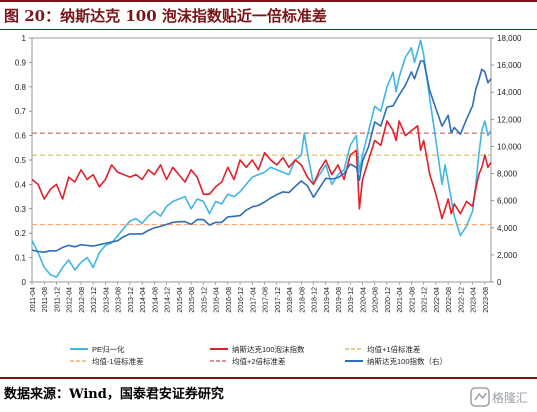 The width and height of the screenshot is (537, 412). What do you see at coordinates (509, 119) in the screenshot?
I see `right-tick-label: 12,000` at bounding box center [509, 119].